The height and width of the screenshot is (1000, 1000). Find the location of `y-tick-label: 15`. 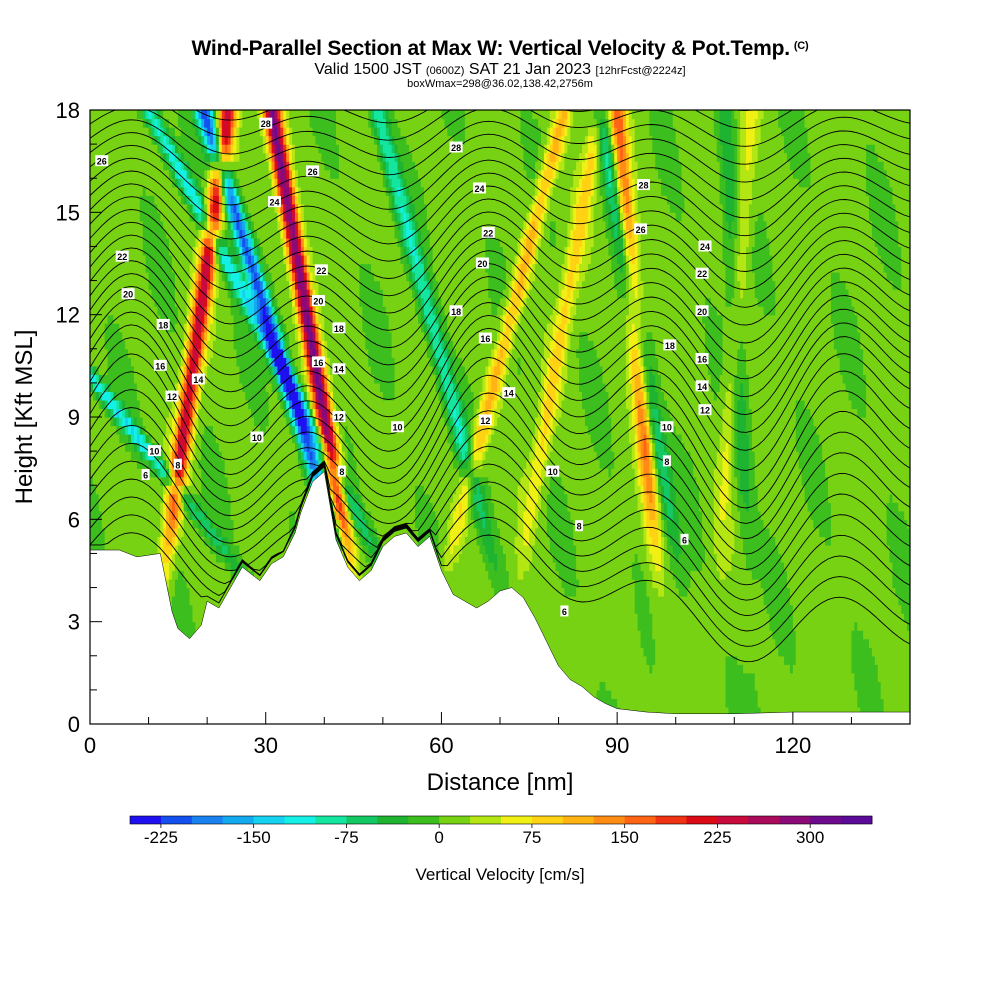

y-tick-label: 15 is located at coordinates (68, 212).